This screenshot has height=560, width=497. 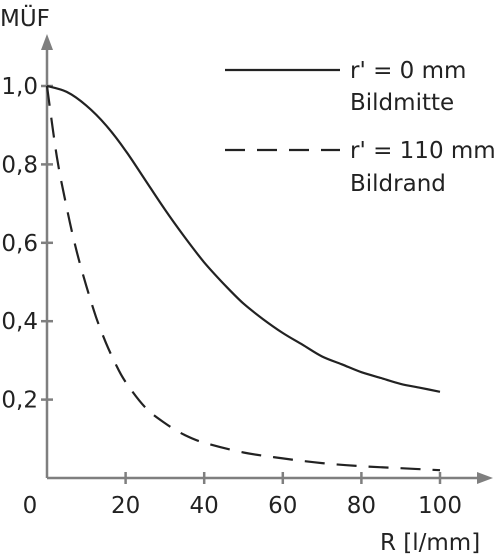 I want to click on x-tick-label: 60, so click(x=282, y=506).